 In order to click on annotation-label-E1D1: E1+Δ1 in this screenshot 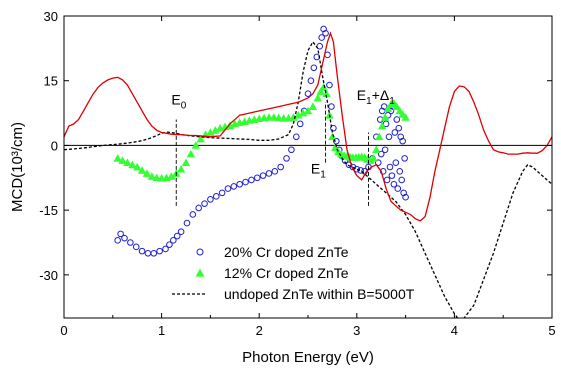, I will do `click(376, 97)`.